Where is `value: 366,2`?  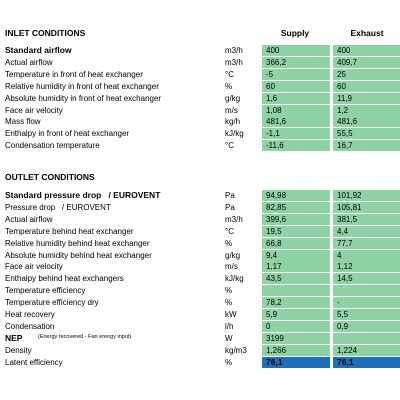
value: 366,2 is located at coordinates (276, 62).